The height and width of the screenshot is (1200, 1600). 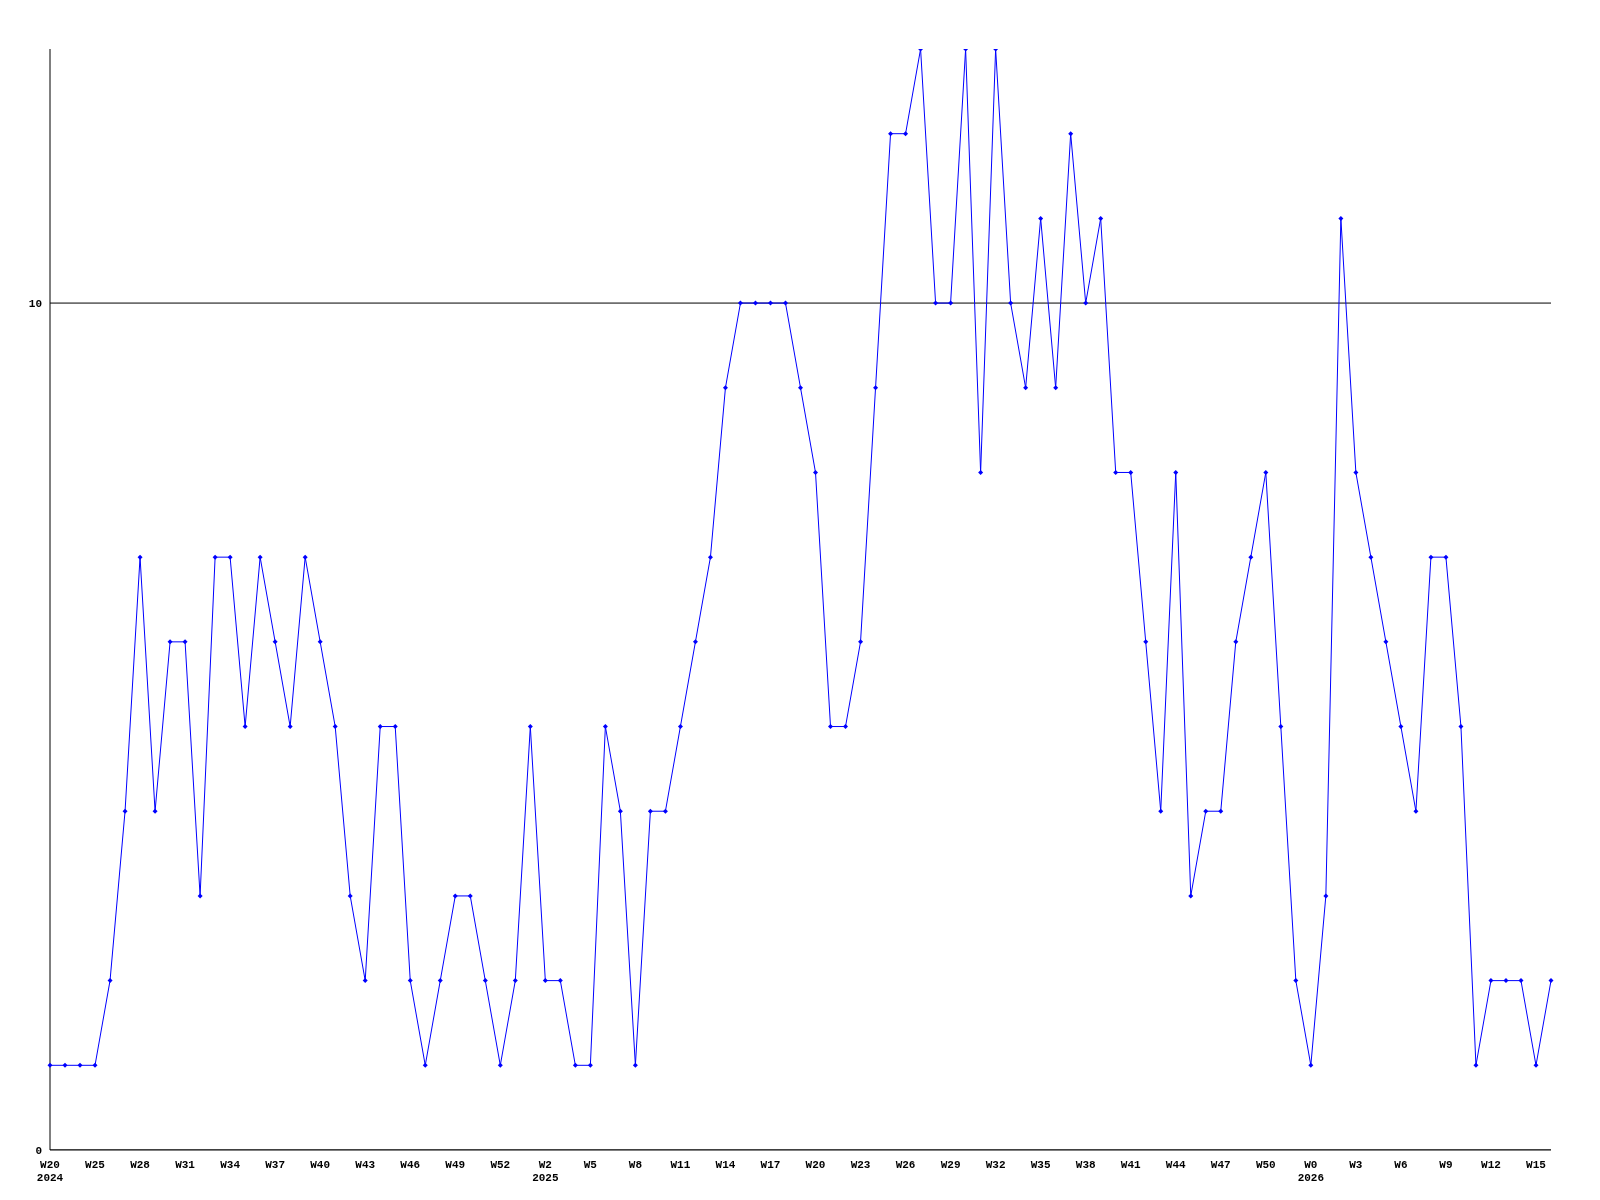 I want to click on y-tick-label: 0, so click(x=38, y=1150).